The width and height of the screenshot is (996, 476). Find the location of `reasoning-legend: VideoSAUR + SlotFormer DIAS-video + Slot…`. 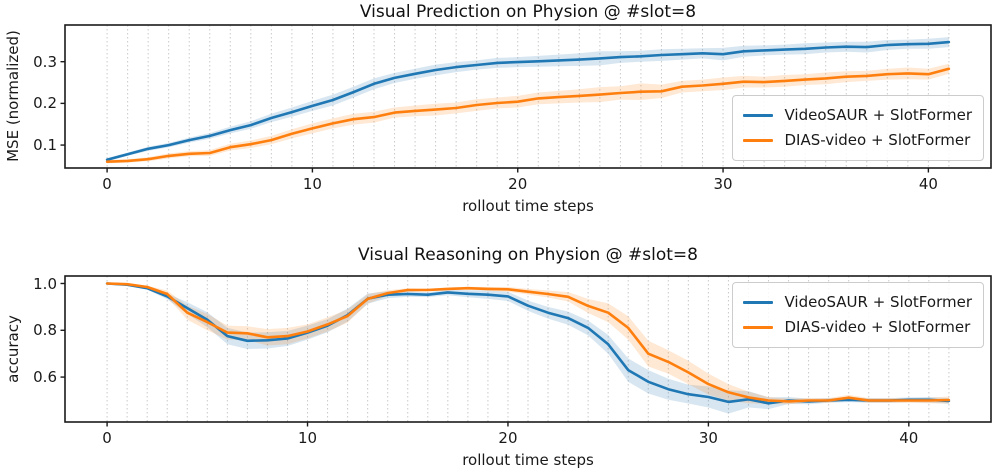

reasoning-legend: VideoSAUR + SlotFormer DIAS-video + Slot… is located at coordinates (858, 315).